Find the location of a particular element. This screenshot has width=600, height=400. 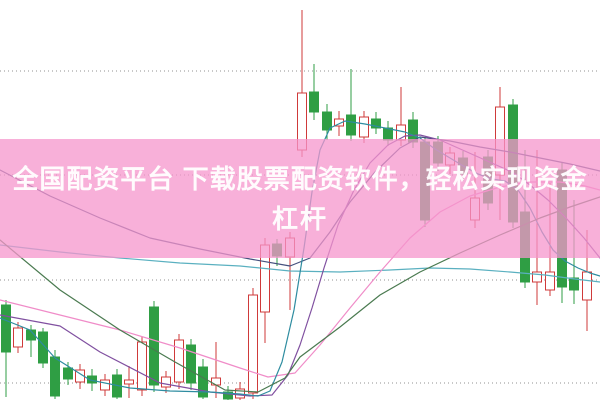

ma-line-long-flat-teal is located at coordinates (300, 263).